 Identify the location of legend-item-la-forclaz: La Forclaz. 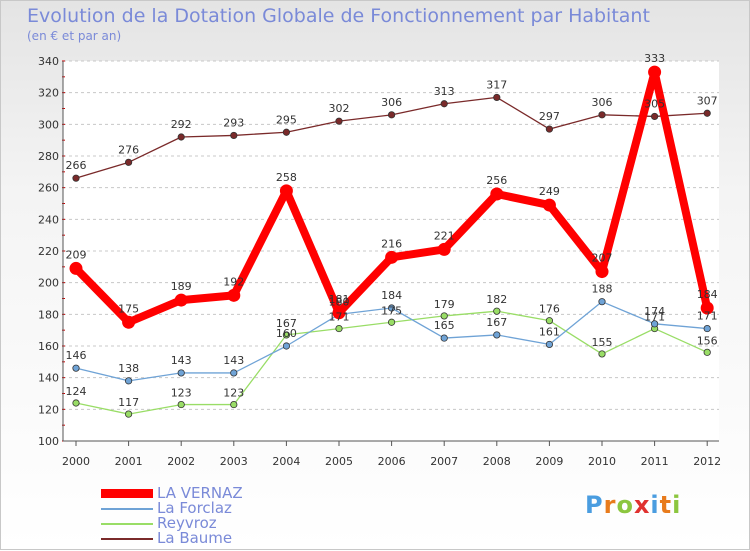
(172, 508).